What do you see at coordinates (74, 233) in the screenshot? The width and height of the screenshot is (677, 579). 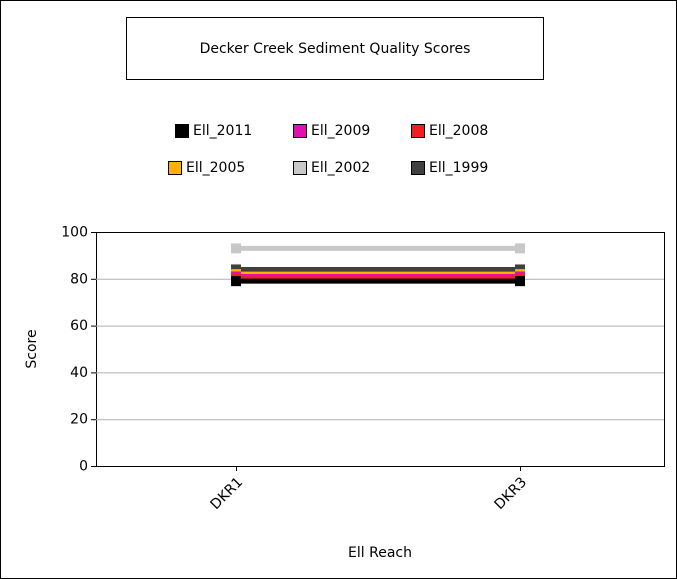 I see `y-tick-label: 100` at bounding box center [74, 233].